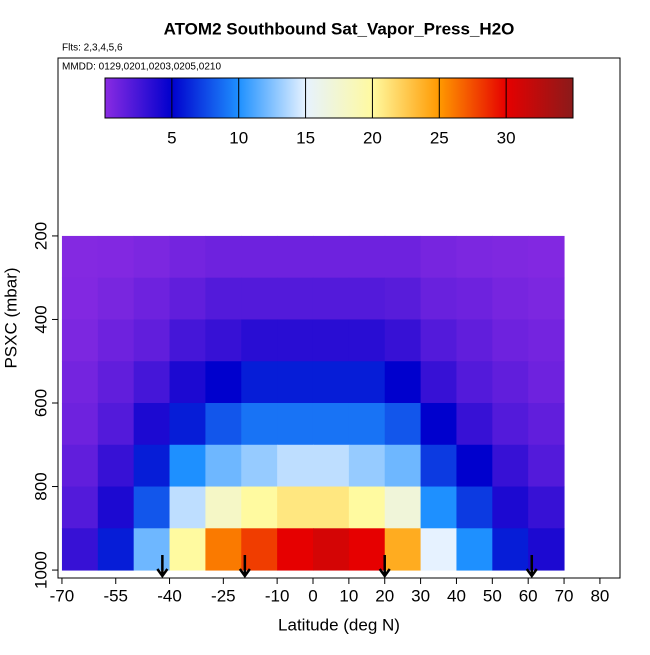  What do you see at coordinates (339, 98) in the screenshot?
I see `colorbar` at bounding box center [339, 98].